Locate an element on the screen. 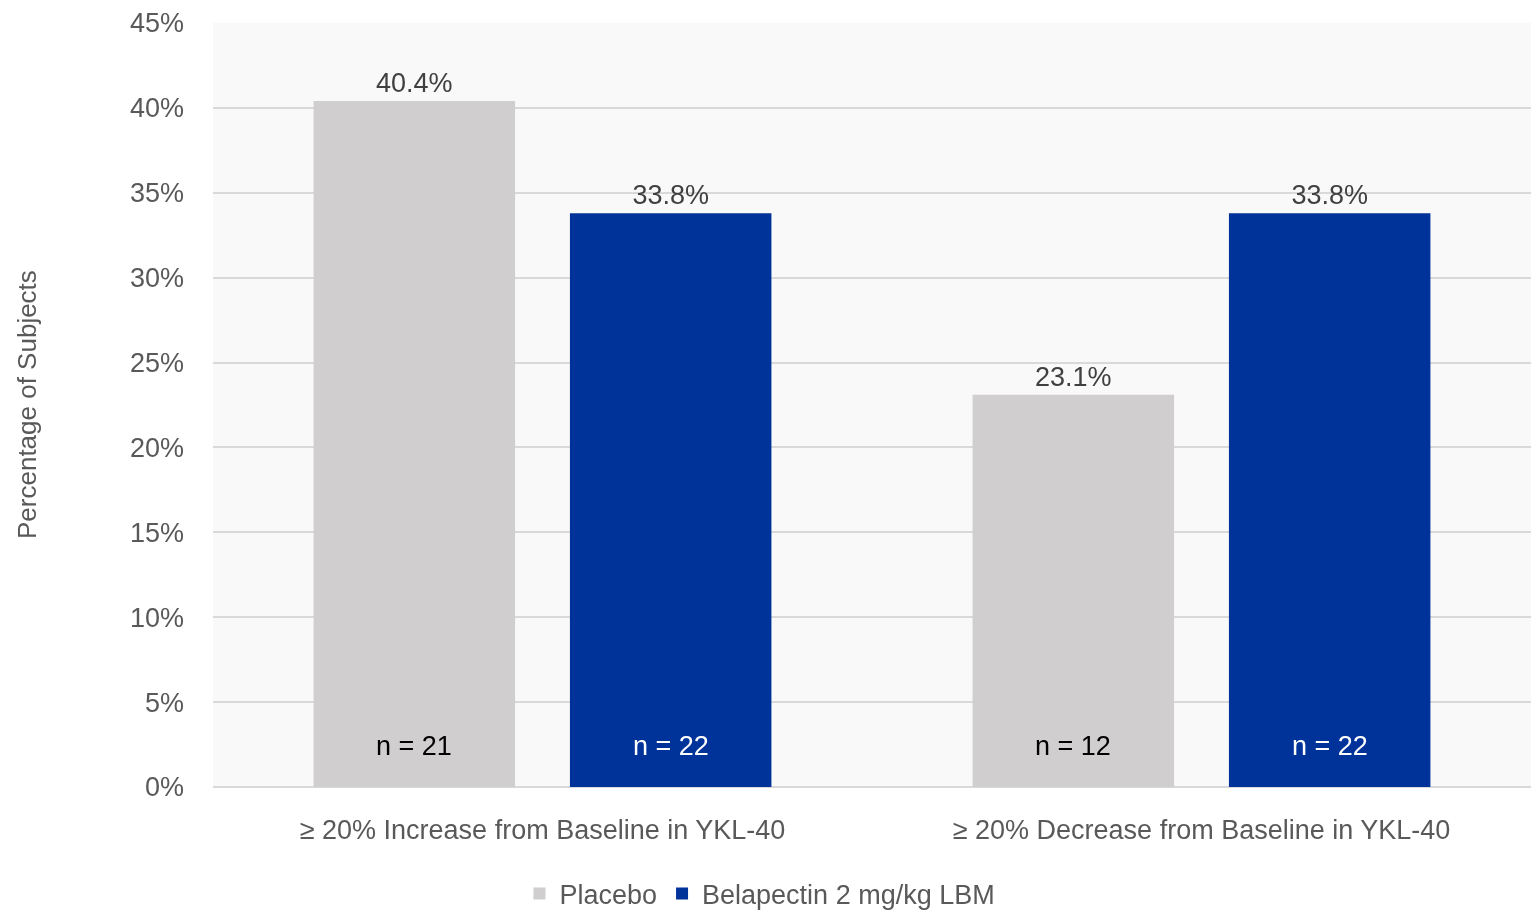 The width and height of the screenshot is (1531, 919). legend-label: Belapectin 2 mg/kg LBM is located at coordinates (848, 895).